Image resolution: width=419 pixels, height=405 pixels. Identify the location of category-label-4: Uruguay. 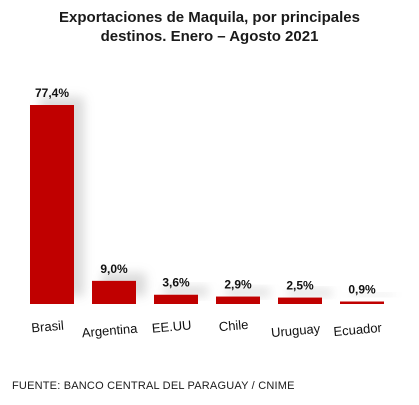
(295, 330).